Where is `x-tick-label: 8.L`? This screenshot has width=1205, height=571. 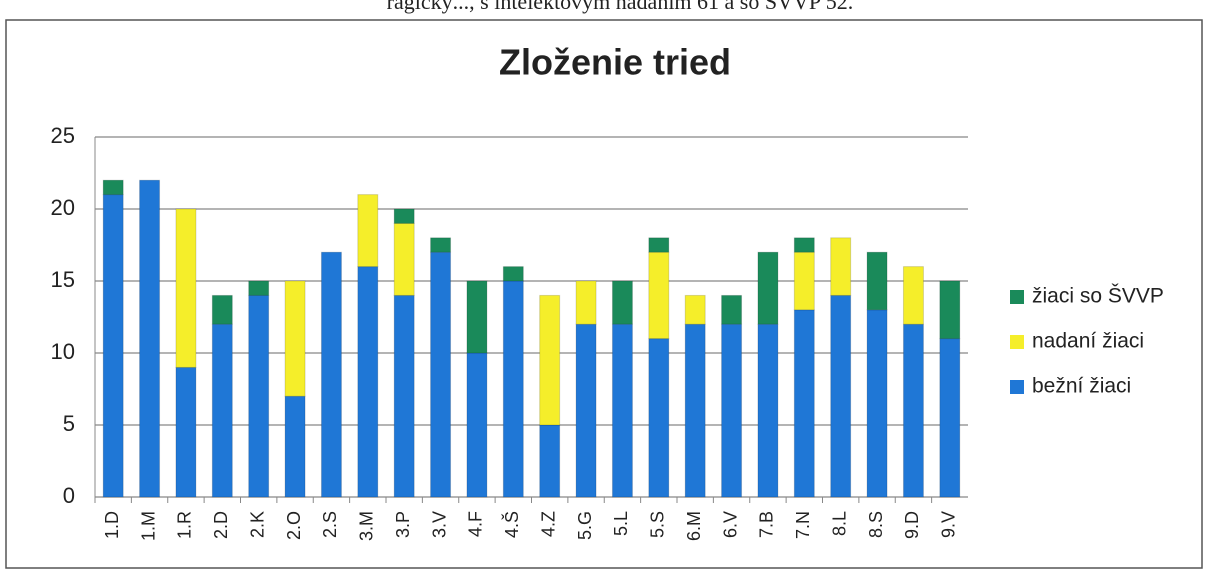
x-tick-label: 8.L is located at coordinates (839, 523).